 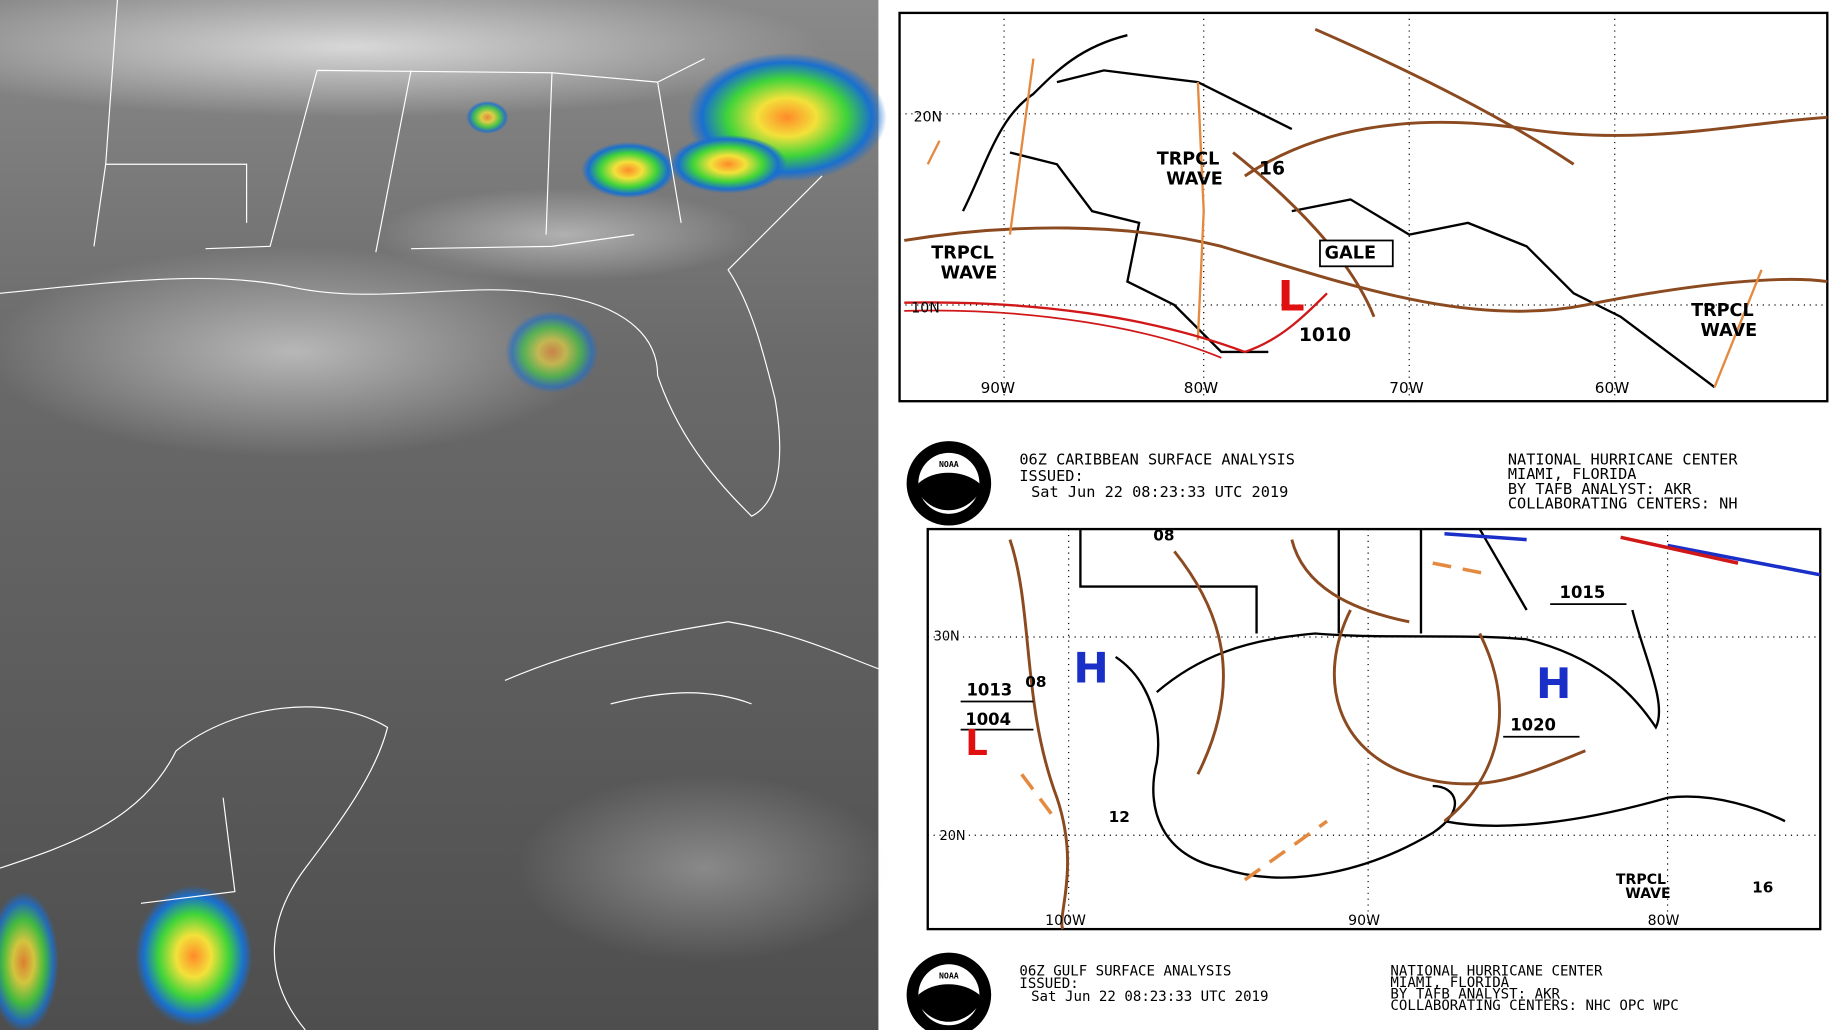 I want to click on tropical-waves, so click(x=1344, y=223).